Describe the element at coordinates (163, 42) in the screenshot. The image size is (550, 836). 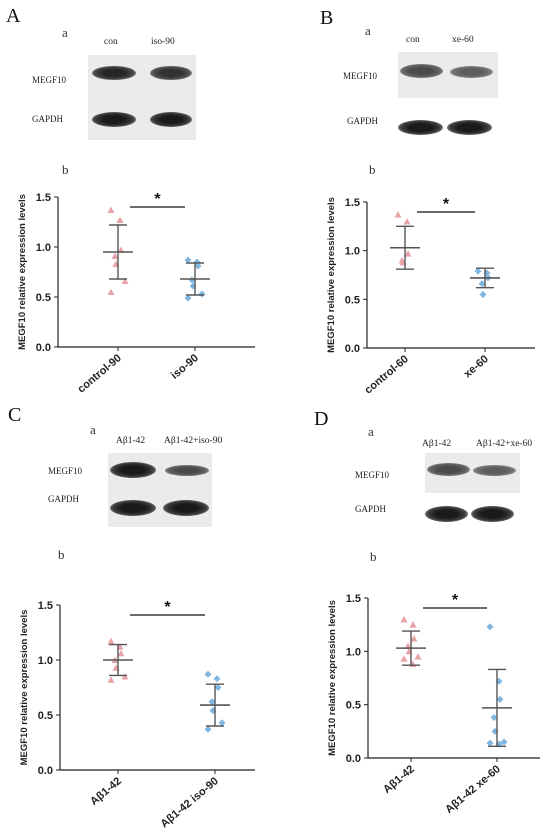
I see `lane-label: iso-90` at that location.